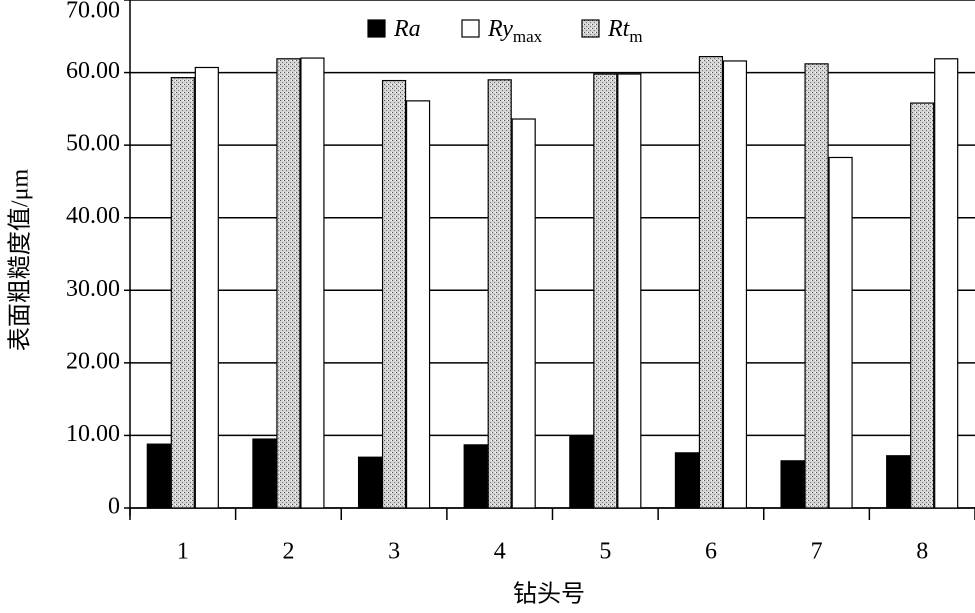  I want to click on x-tick-label: 6, so click(711, 552).